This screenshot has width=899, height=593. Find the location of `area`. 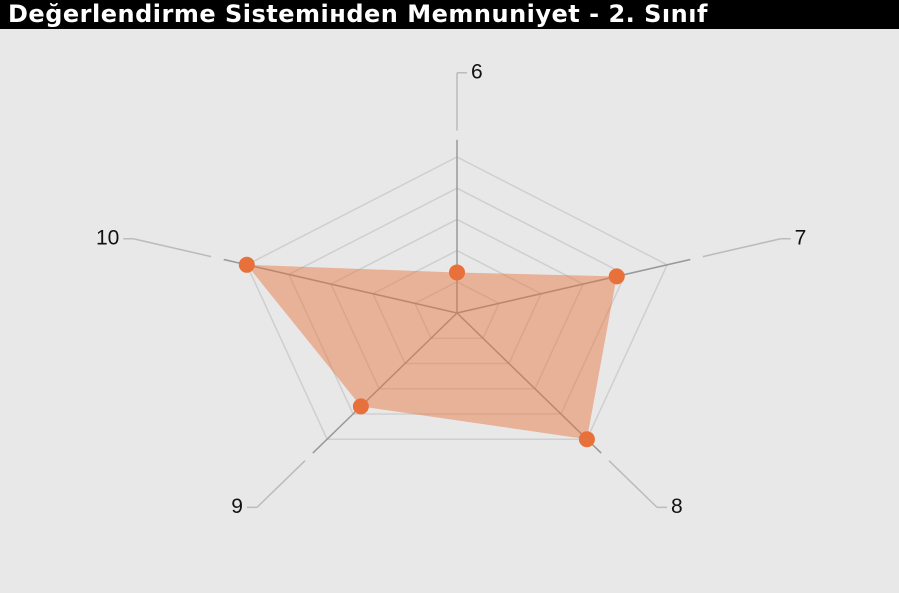

area is located at coordinates (431, 352).